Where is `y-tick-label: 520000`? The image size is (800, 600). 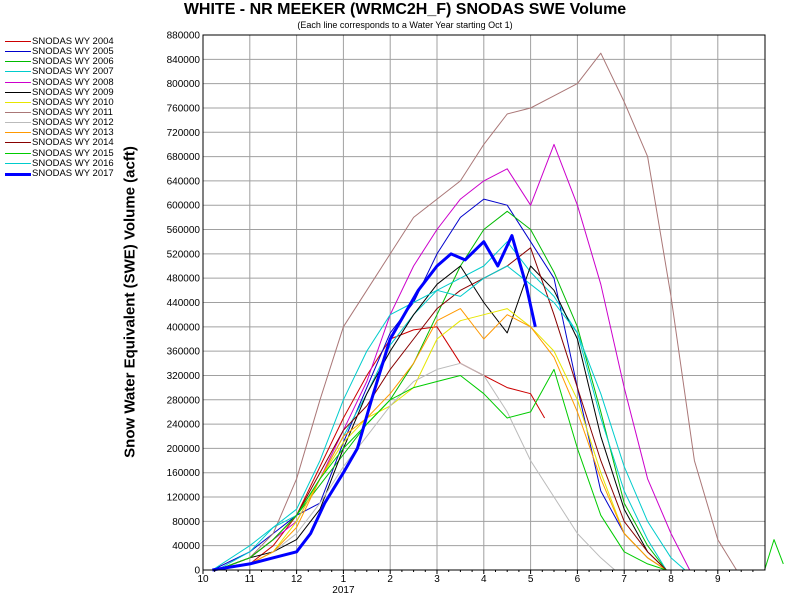
y-tick-label: 520000 is located at coordinates (184, 254).